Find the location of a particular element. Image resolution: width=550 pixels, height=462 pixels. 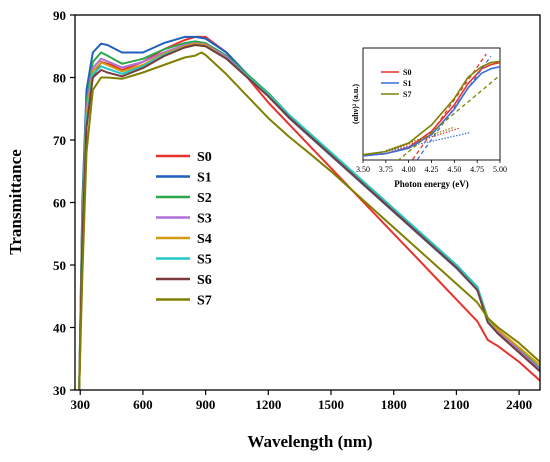

x-tick-label: 2400 is located at coordinates (519, 404).